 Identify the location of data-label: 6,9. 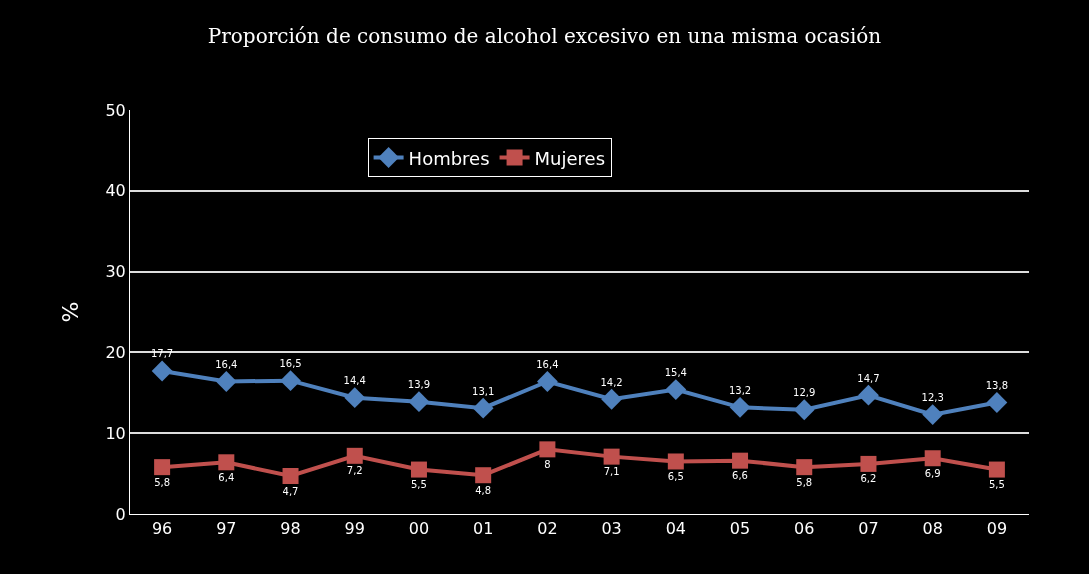
(932, 473).